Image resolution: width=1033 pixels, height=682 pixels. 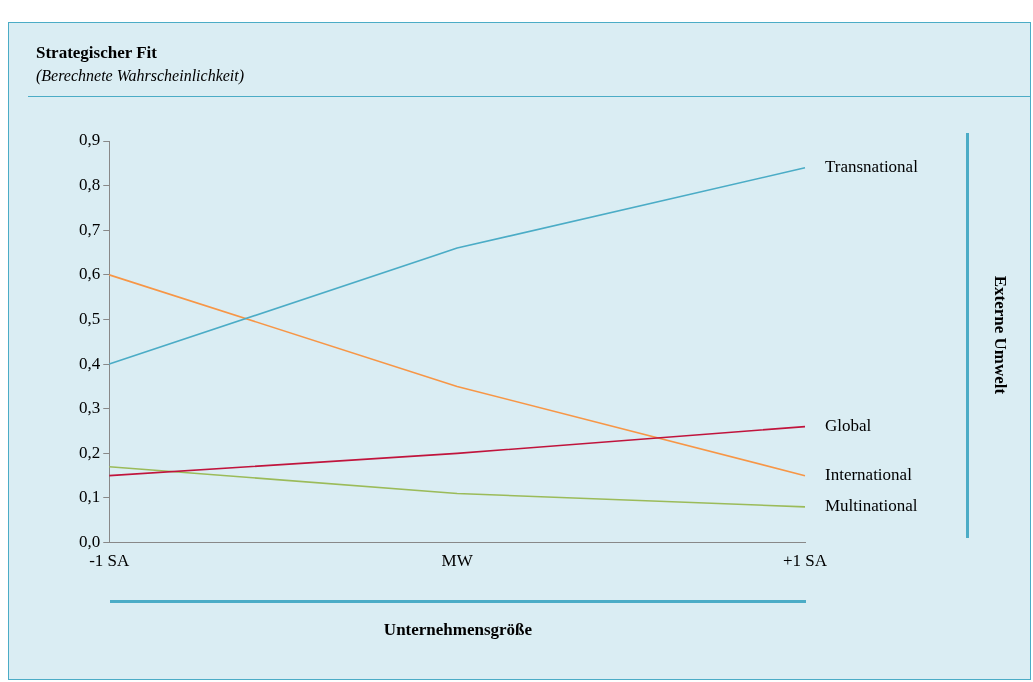 I want to click on x-tick-label: -1 SA, so click(x=110, y=561).